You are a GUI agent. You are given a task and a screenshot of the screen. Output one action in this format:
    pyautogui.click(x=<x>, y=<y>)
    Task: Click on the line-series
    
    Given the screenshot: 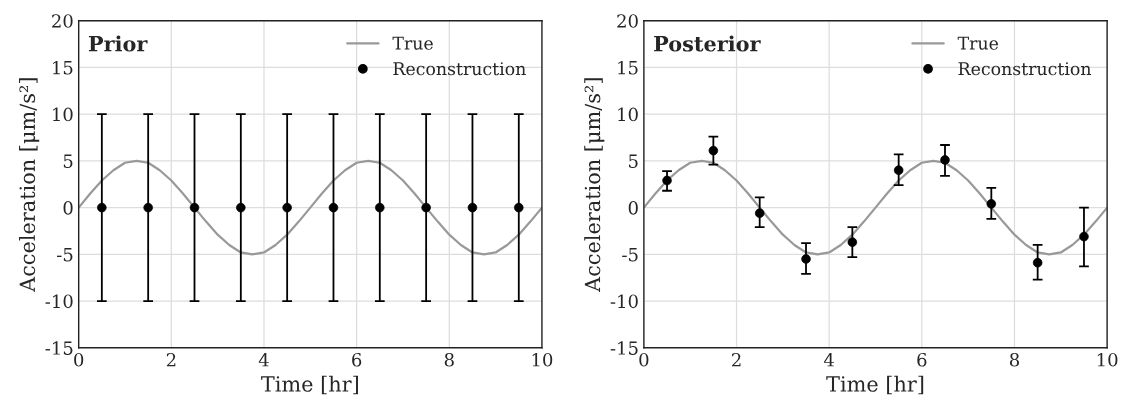 What is the action you would take?
    pyautogui.click(x=310, y=207)
    